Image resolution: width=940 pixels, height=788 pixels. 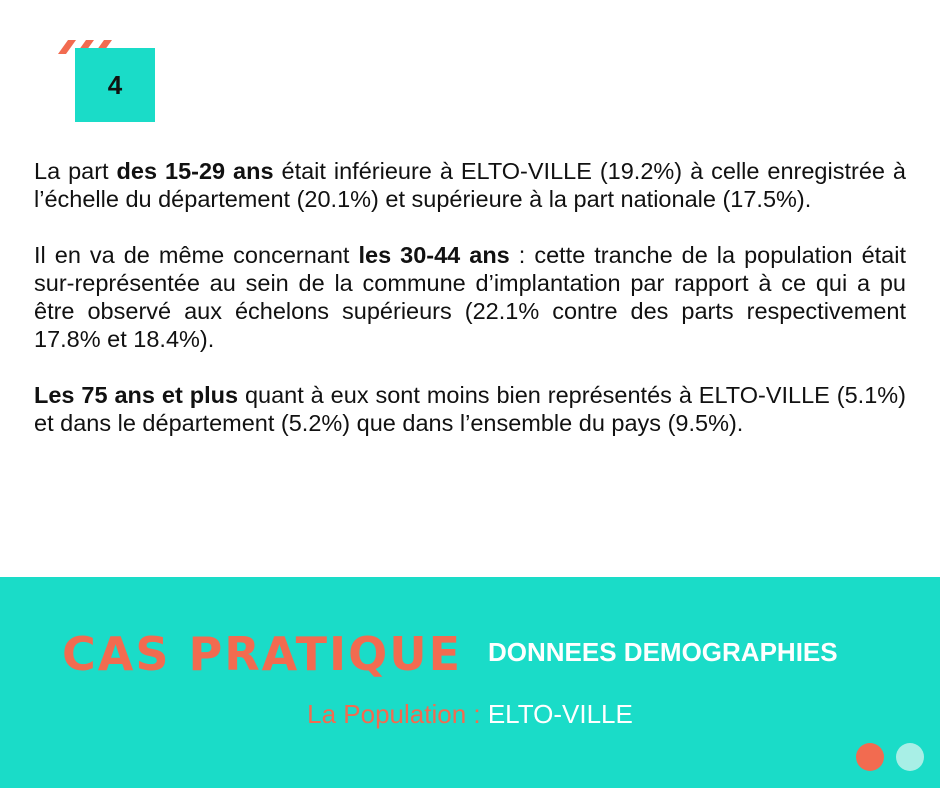 What do you see at coordinates (434, 255) in the screenshot?
I see `bold-run: les 30-44 ans` at bounding box center [434, 255].